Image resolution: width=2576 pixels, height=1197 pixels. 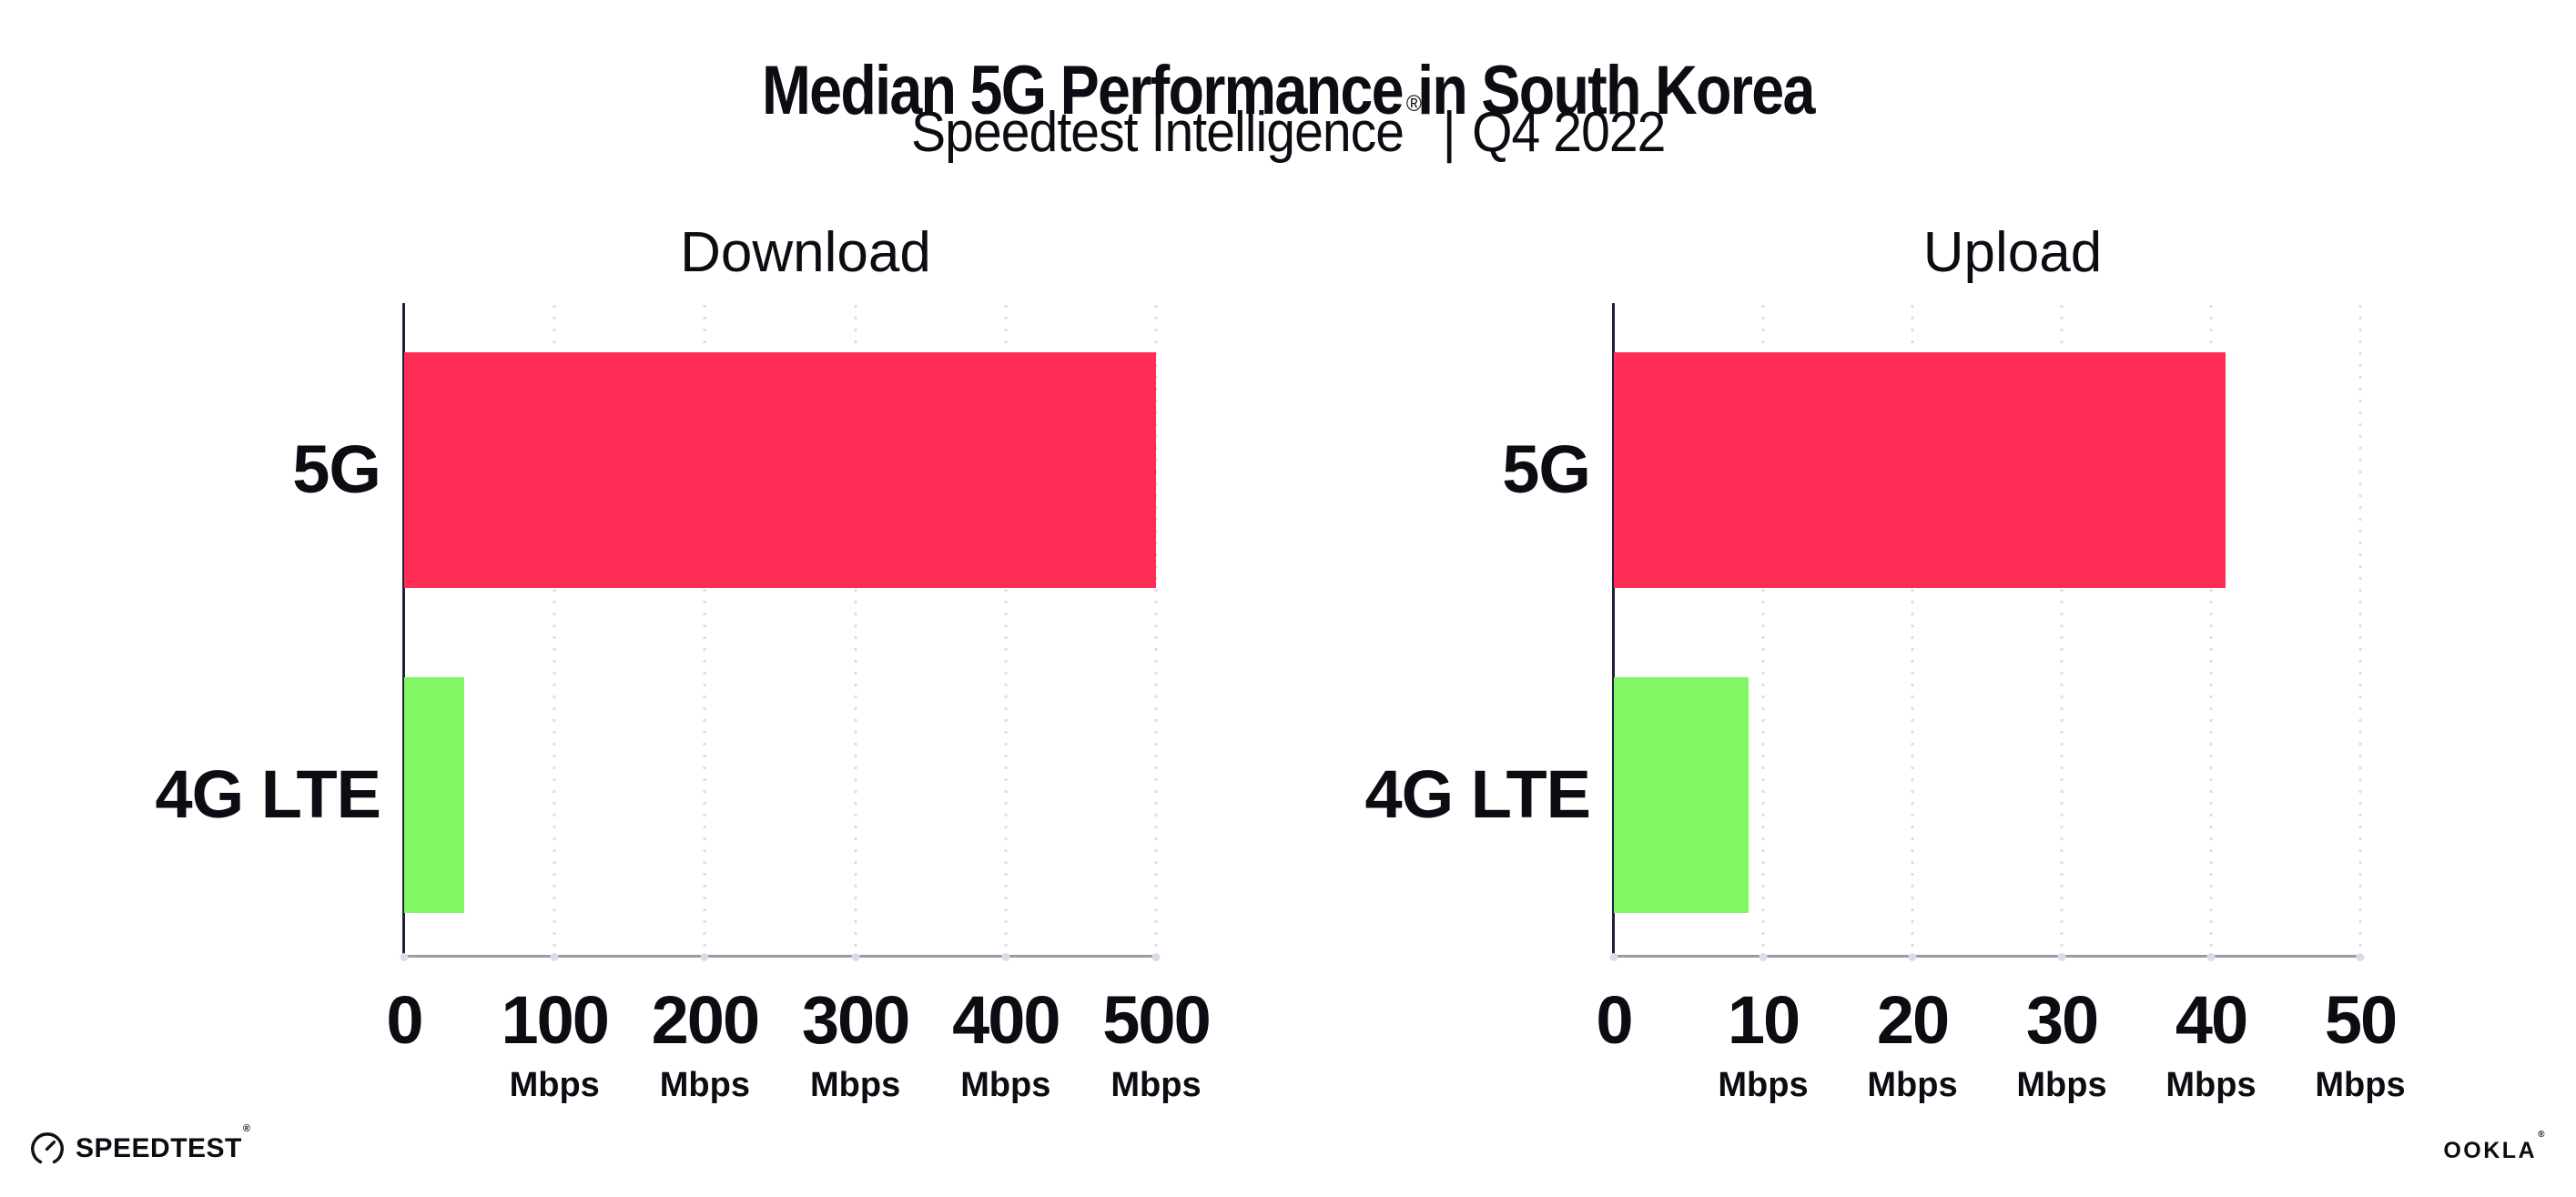 What do you see at coordinates (1477, 794) in the screenshot?
I see `category-label-4g-lte-upload: 4G LTE` at bounding box center [1477, 794].